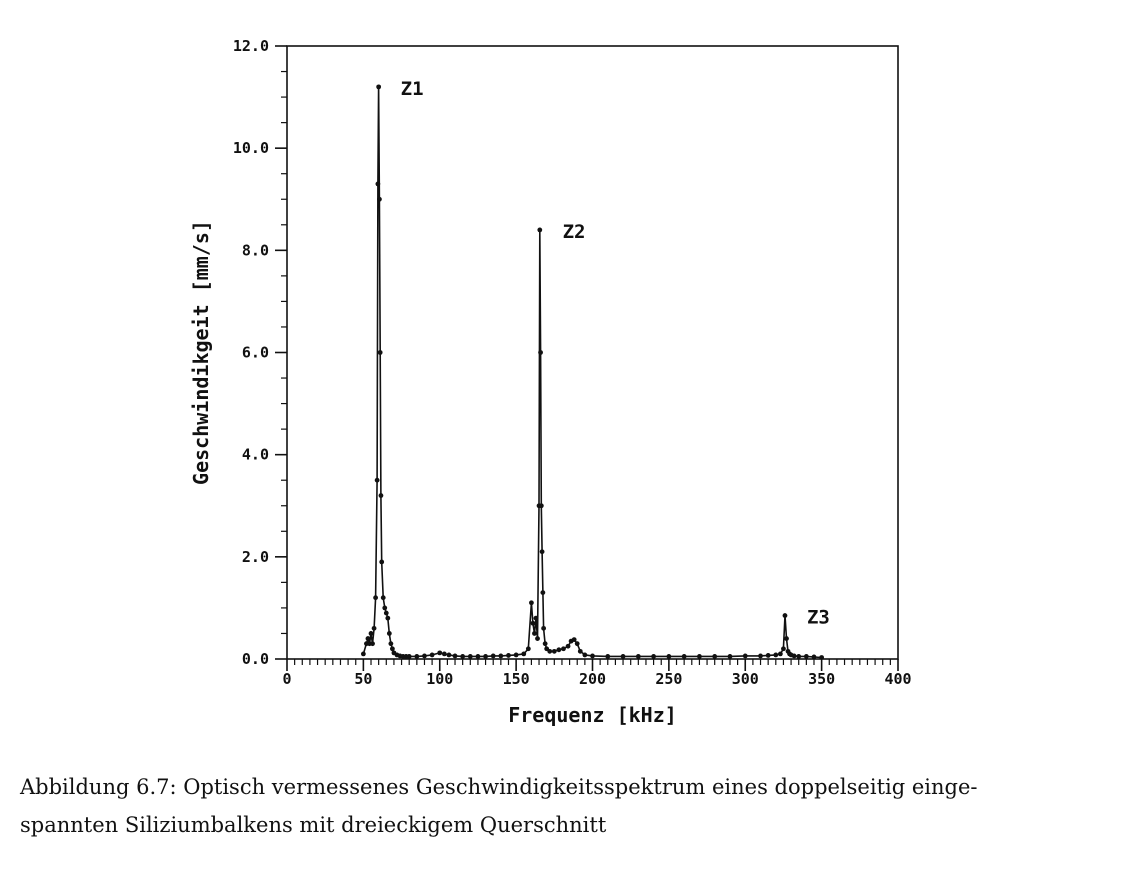 This screenshot has width=1138, height=876. Describe the element at coordinates (668, 679) in the screenshot. I see `x-tick-label: 250` at that location.